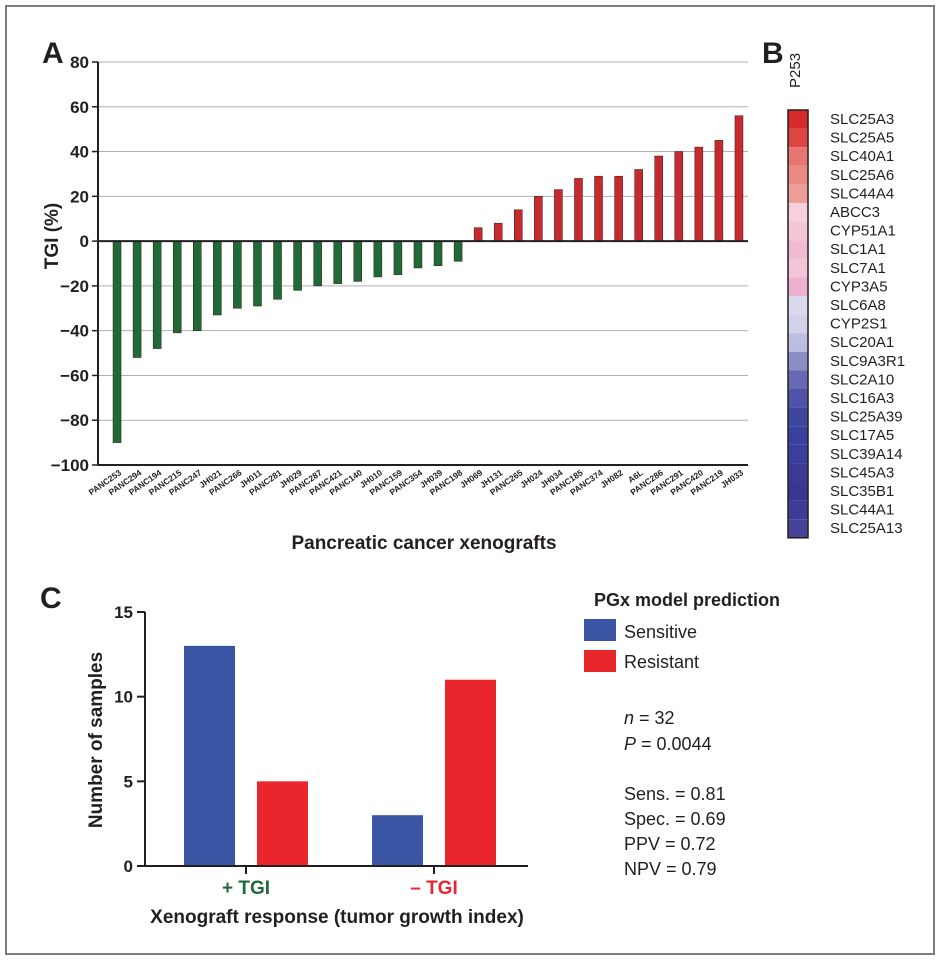 The height and width of the screenshot is (962, 942). Describe the element at coordinates (74, 331) in the screenshot. I see `panel-a-y-tick-label: −40` at that location.